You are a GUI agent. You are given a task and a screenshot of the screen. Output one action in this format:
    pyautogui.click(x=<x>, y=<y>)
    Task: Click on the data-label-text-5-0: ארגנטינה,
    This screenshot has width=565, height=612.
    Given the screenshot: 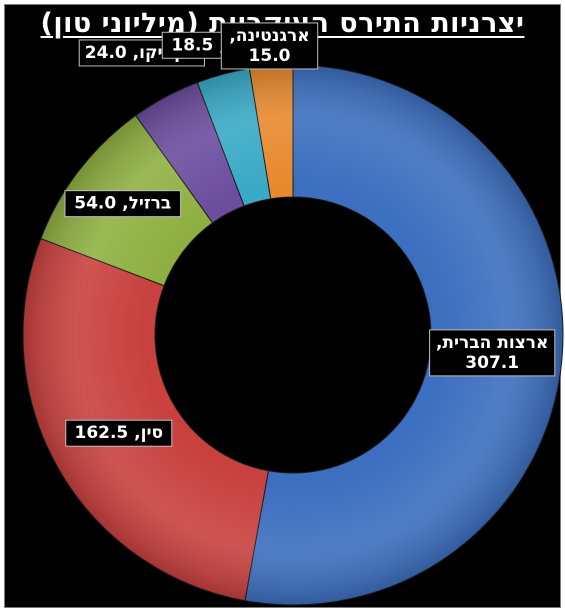 What is the action you would take?
    pyautogui.click(x=269, y=36)
    